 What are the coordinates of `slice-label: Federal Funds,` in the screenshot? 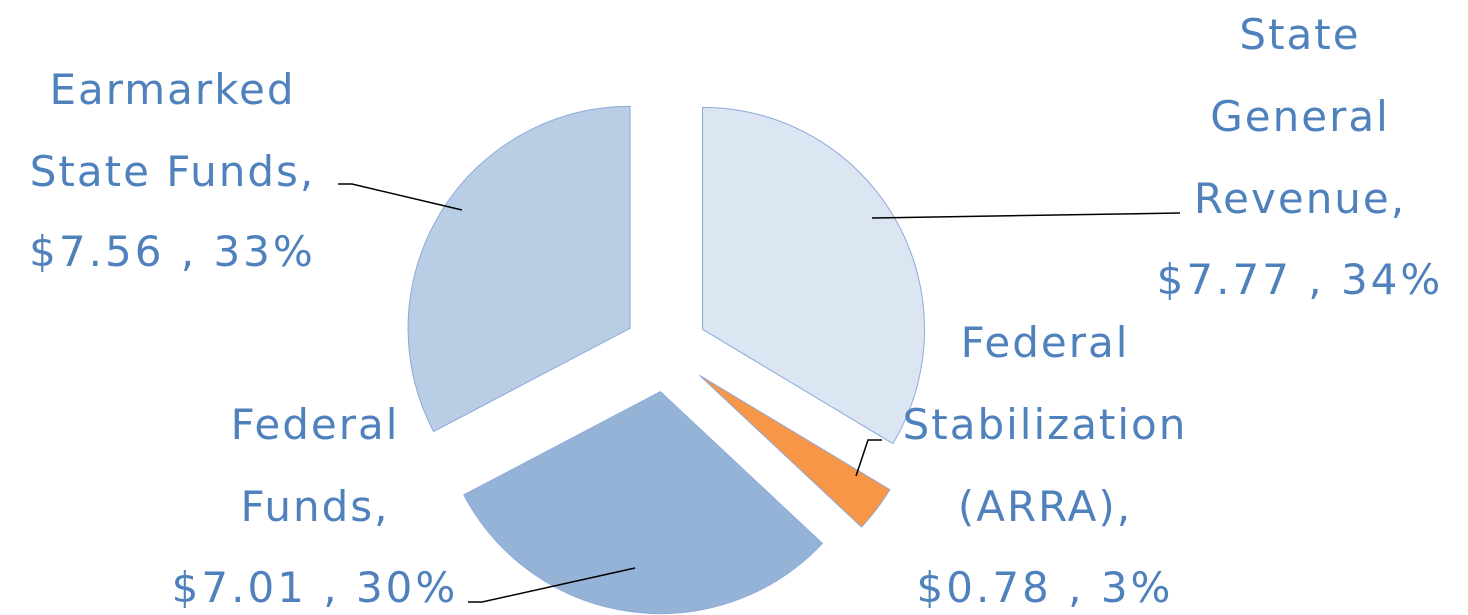 It's located at (315, 465).